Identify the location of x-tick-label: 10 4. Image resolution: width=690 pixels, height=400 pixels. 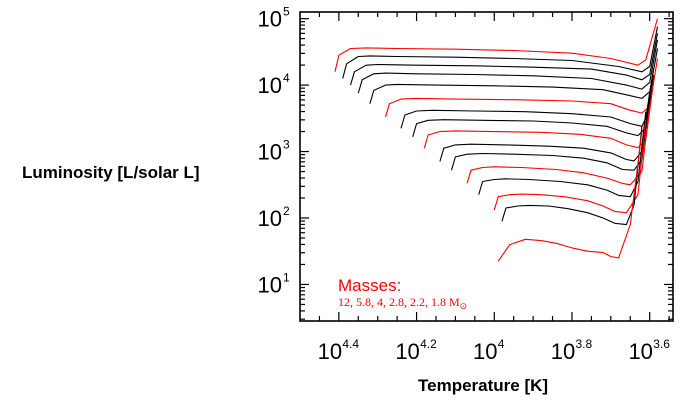
(489, 350).